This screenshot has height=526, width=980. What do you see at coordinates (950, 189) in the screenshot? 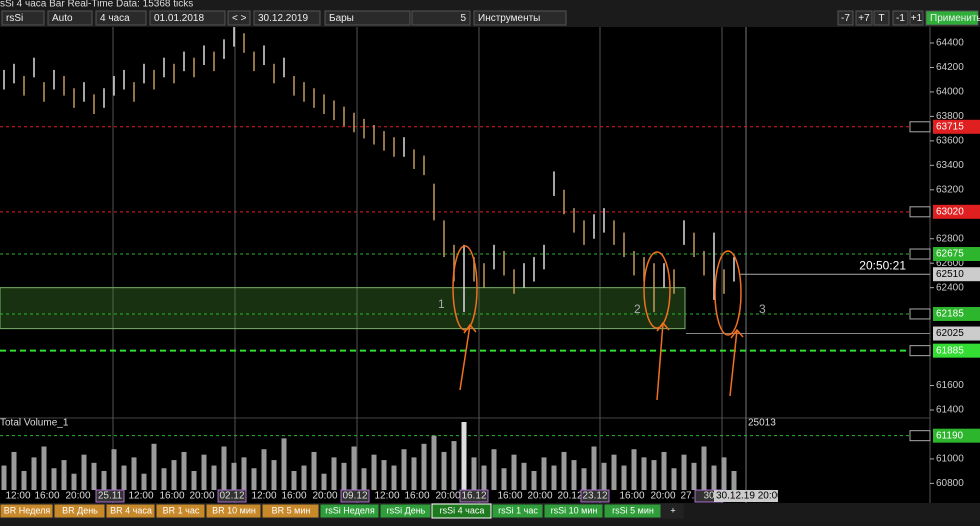
I see `price-tick-label: 63200` at bounding box center [950, 189].